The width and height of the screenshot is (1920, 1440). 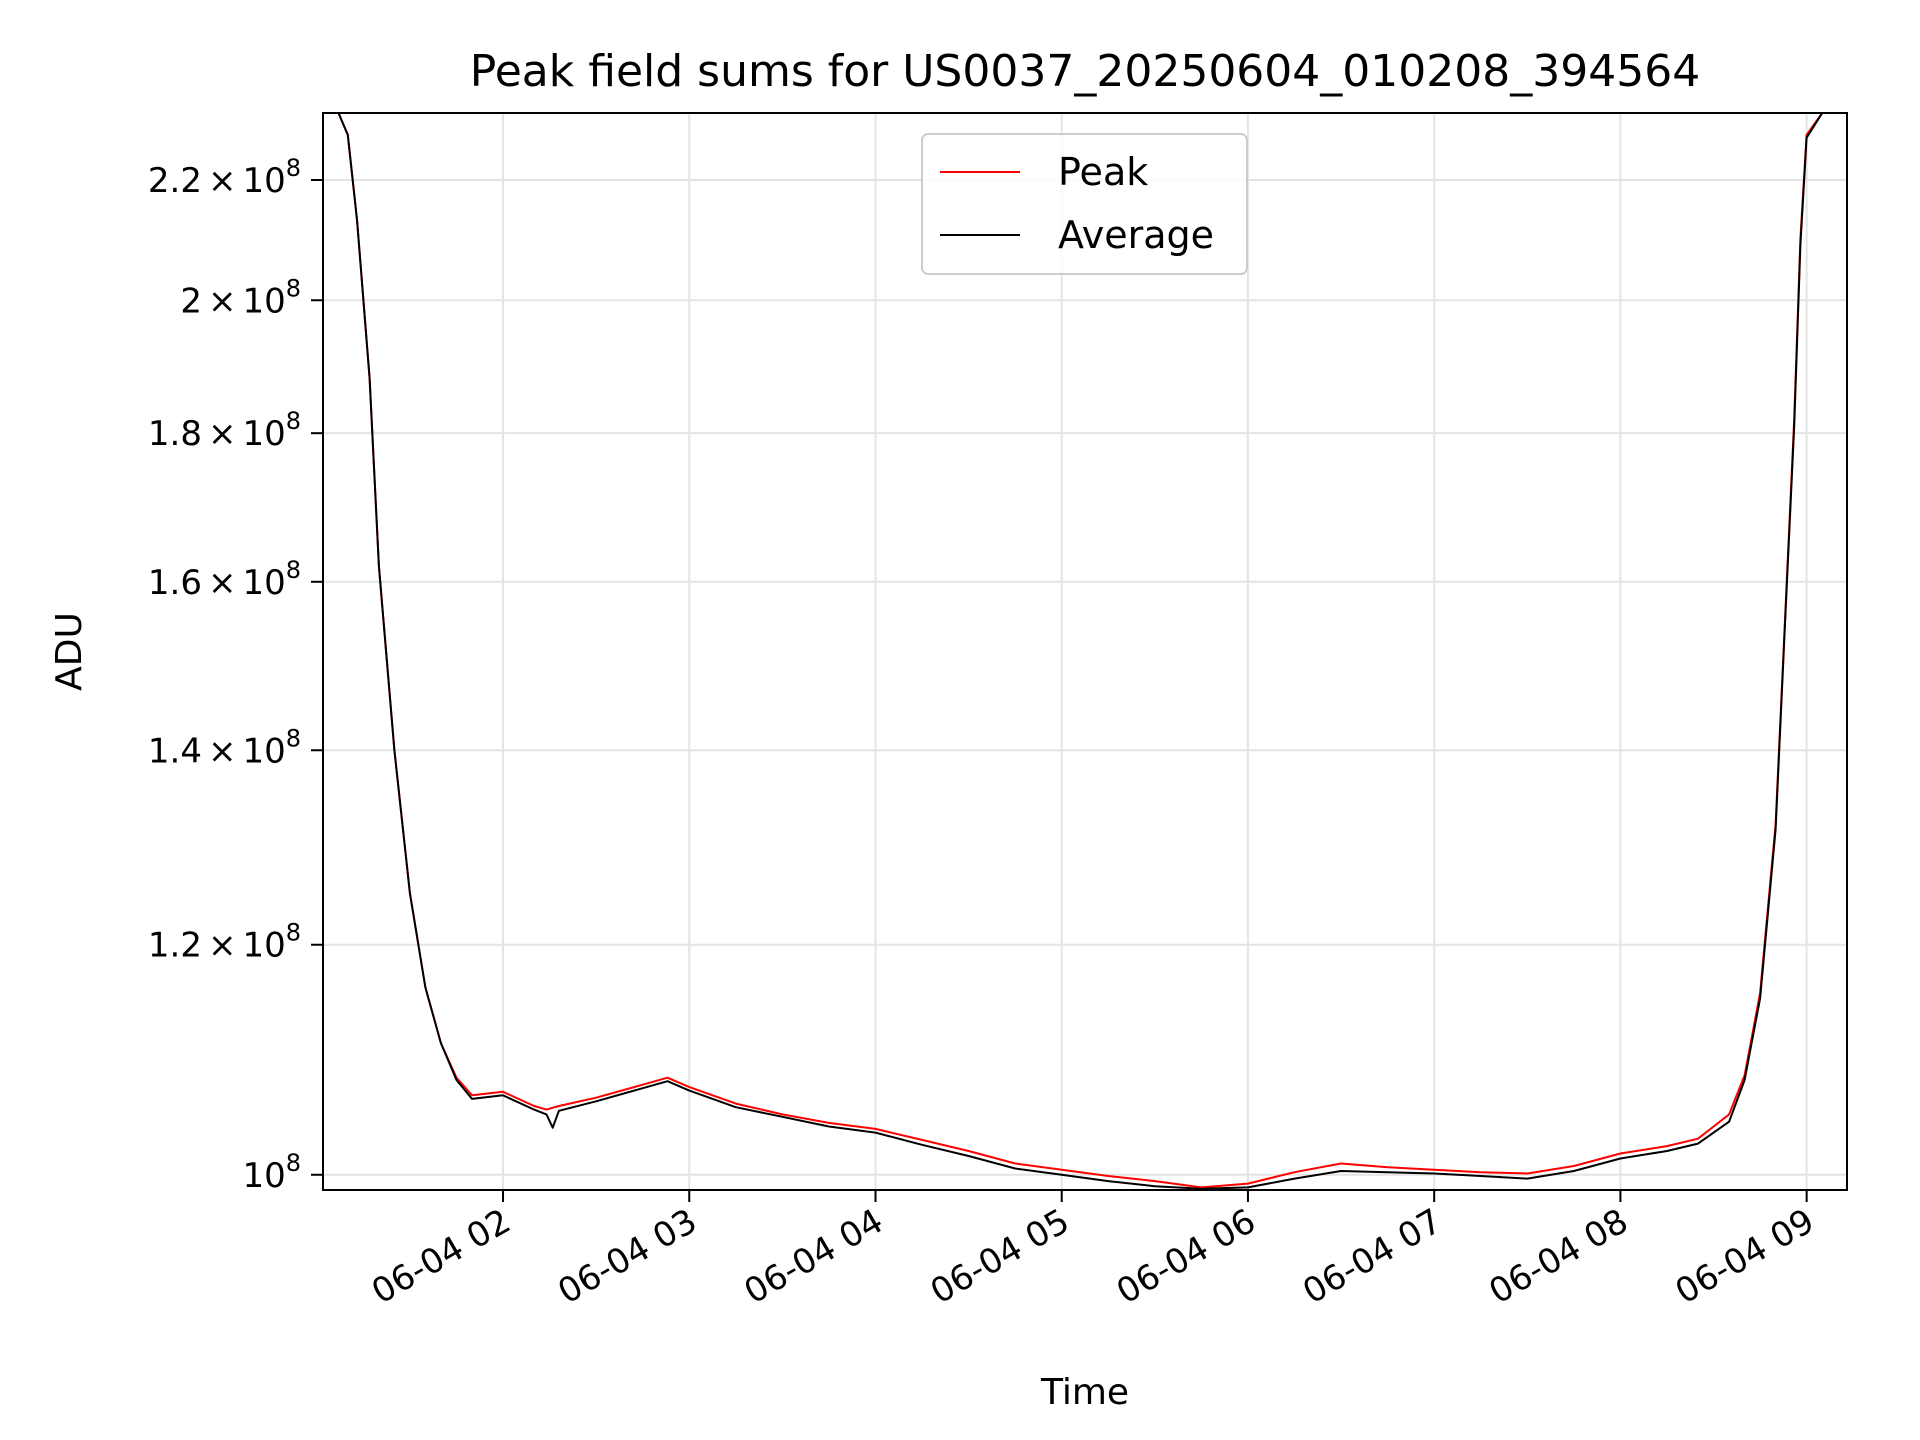 I want to click on y-tick-mantissa: 1.6, so click(x=175, y=583).